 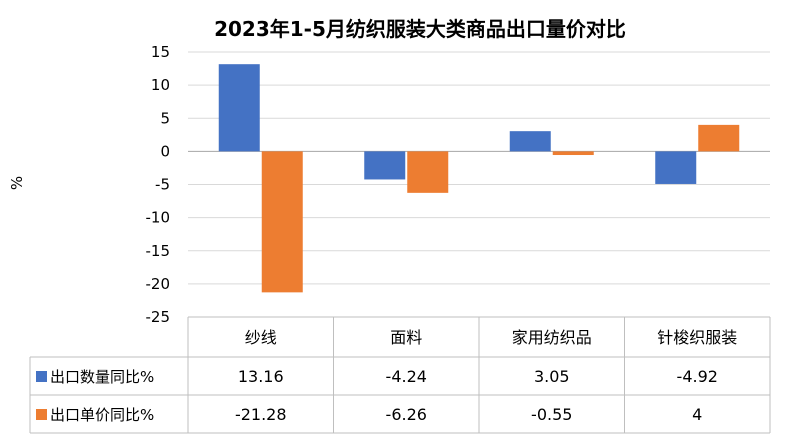 What do you see at coordinates (158, 251) in the screenshot?
I see `y-tick-label: -15` at bounding box center [158, 251].